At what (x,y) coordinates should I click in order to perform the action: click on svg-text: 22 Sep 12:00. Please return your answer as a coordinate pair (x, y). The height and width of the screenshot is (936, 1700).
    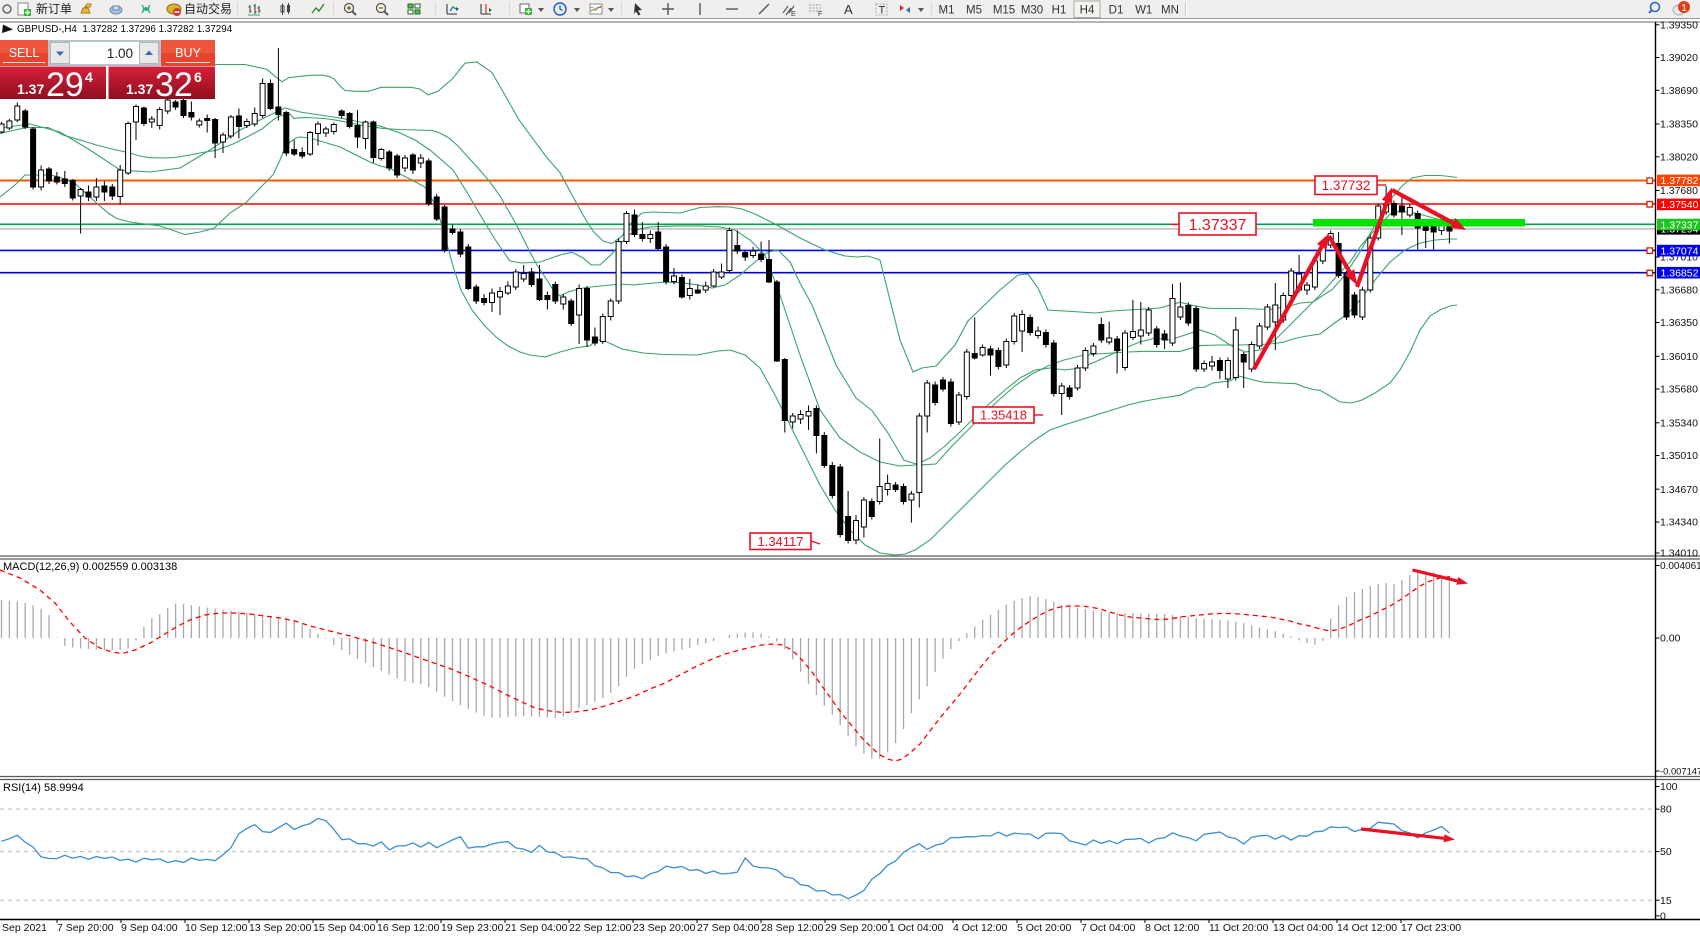
    Looking at the image, I should click on (600, 928).